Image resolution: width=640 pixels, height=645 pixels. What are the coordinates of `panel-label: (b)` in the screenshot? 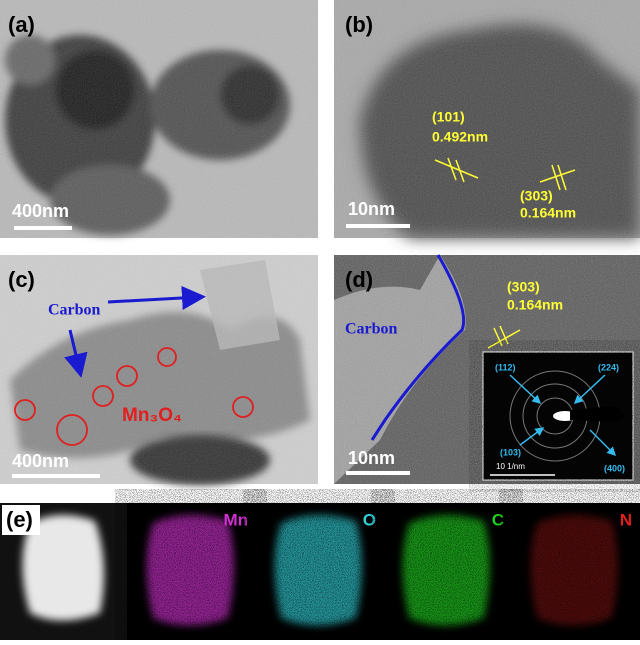 It's located at (359, 24).